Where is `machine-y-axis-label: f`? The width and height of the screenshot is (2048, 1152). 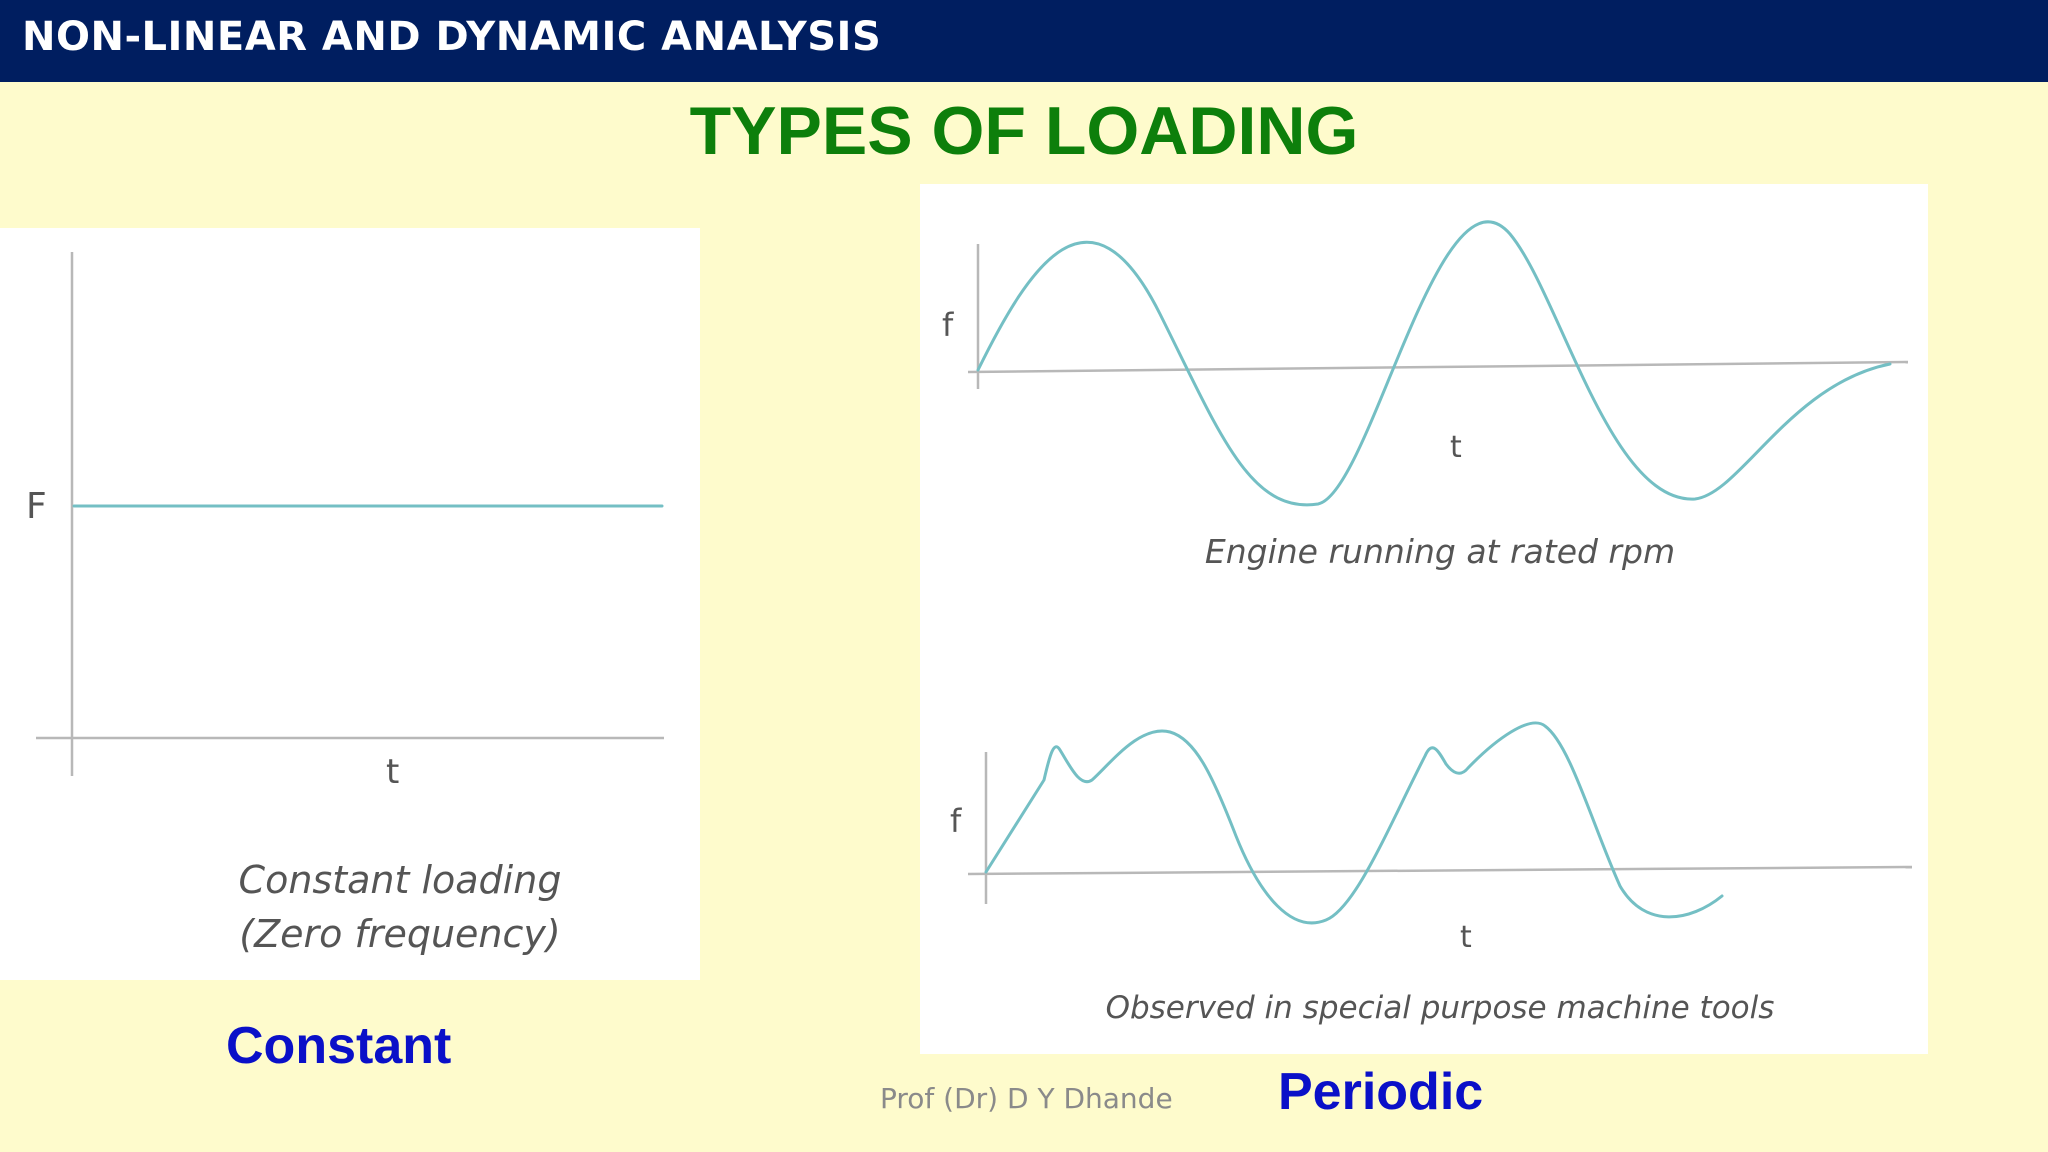
machine-y-axis-label: f is located at coordinates (956, 821).